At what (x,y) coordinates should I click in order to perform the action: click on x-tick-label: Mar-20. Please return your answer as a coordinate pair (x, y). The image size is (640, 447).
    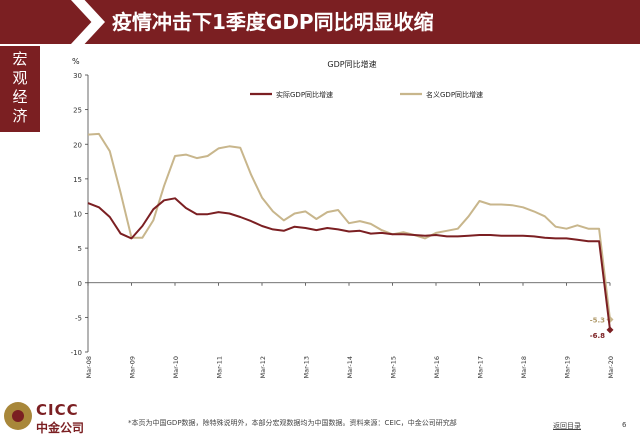
    Looking at the image, I should click on (611, 367).